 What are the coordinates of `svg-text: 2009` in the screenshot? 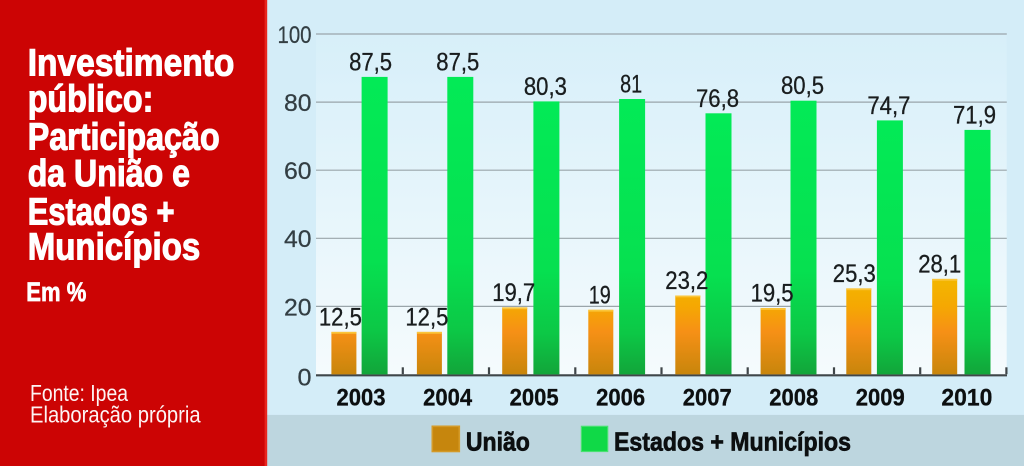 It's located at (880, 398).